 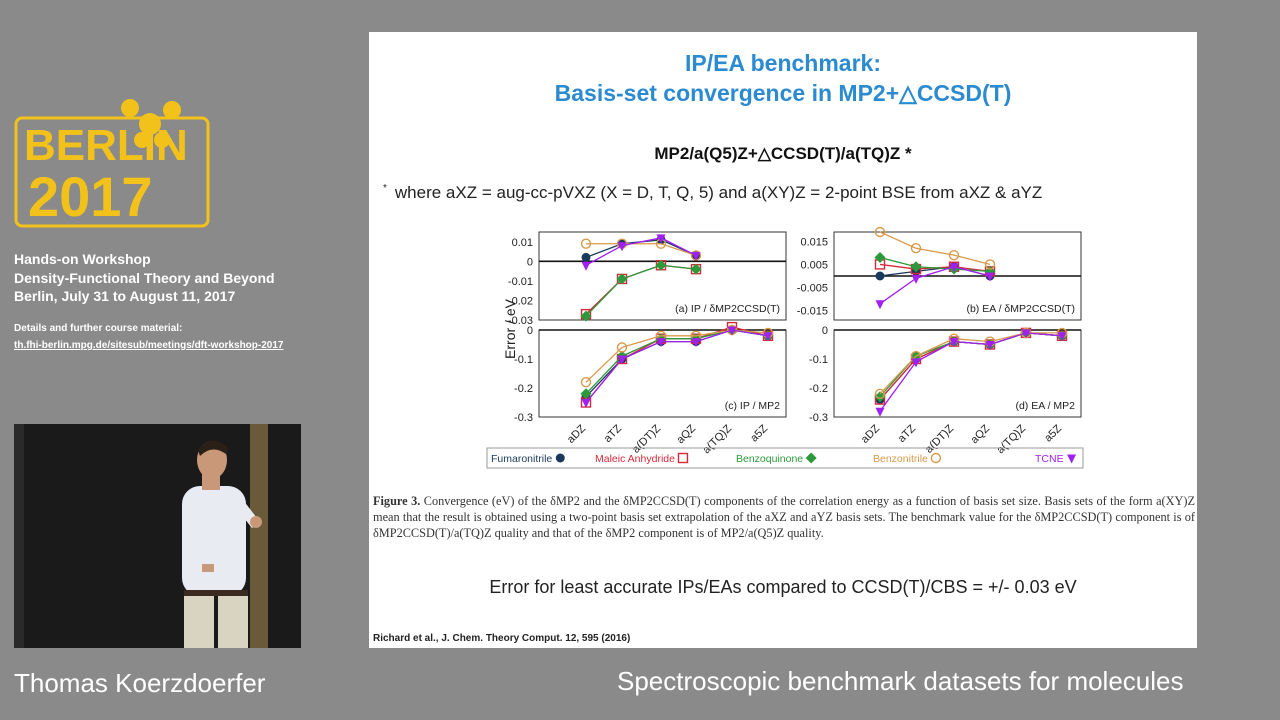 I want to click on legend-entry: TCNE, so click(x=1049, y=459).